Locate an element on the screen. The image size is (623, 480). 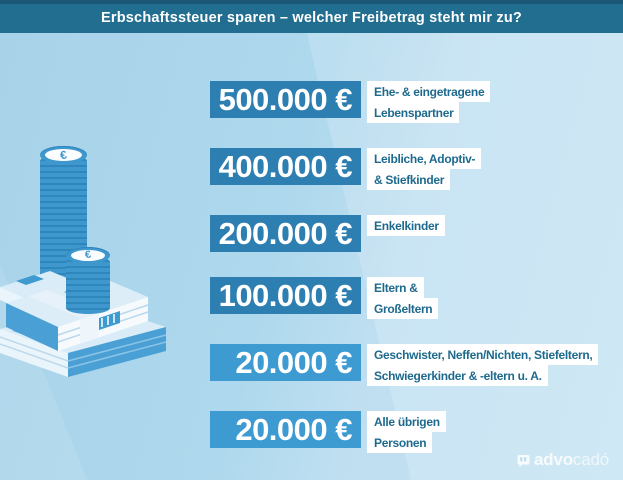
label-group: Enkelkinder is located at coordinates (406, 225).